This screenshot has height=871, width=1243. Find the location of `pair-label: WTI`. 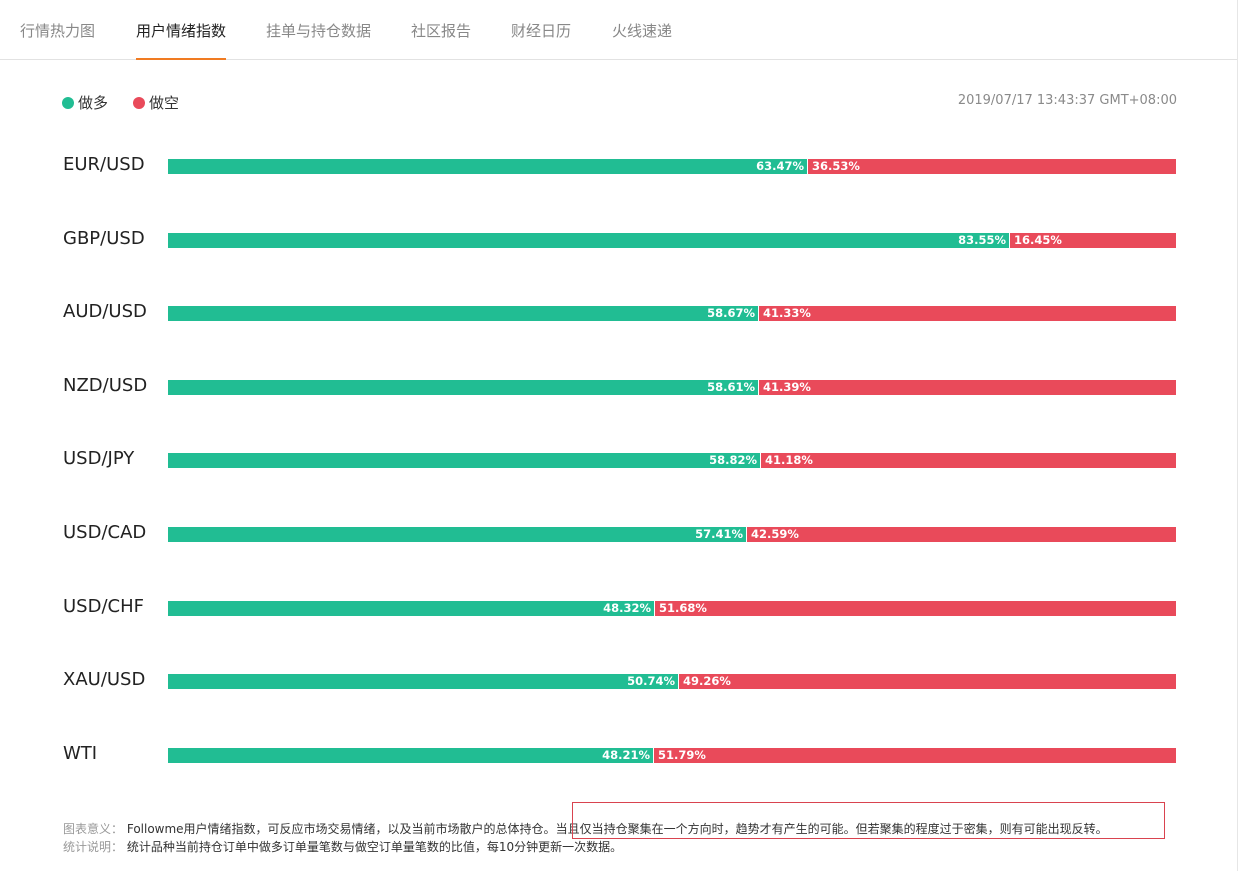

pair-label: WTI is located at coordinates (80, 753).